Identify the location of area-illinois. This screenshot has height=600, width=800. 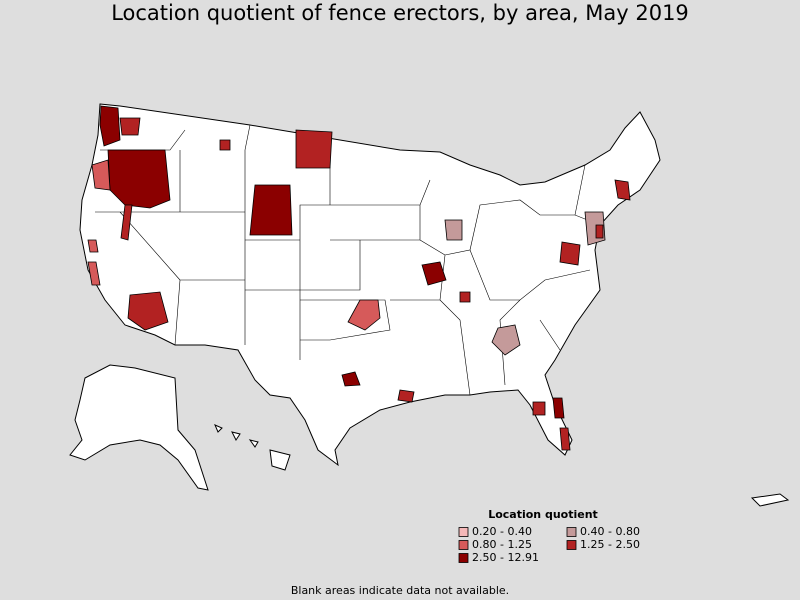
(434, 273).